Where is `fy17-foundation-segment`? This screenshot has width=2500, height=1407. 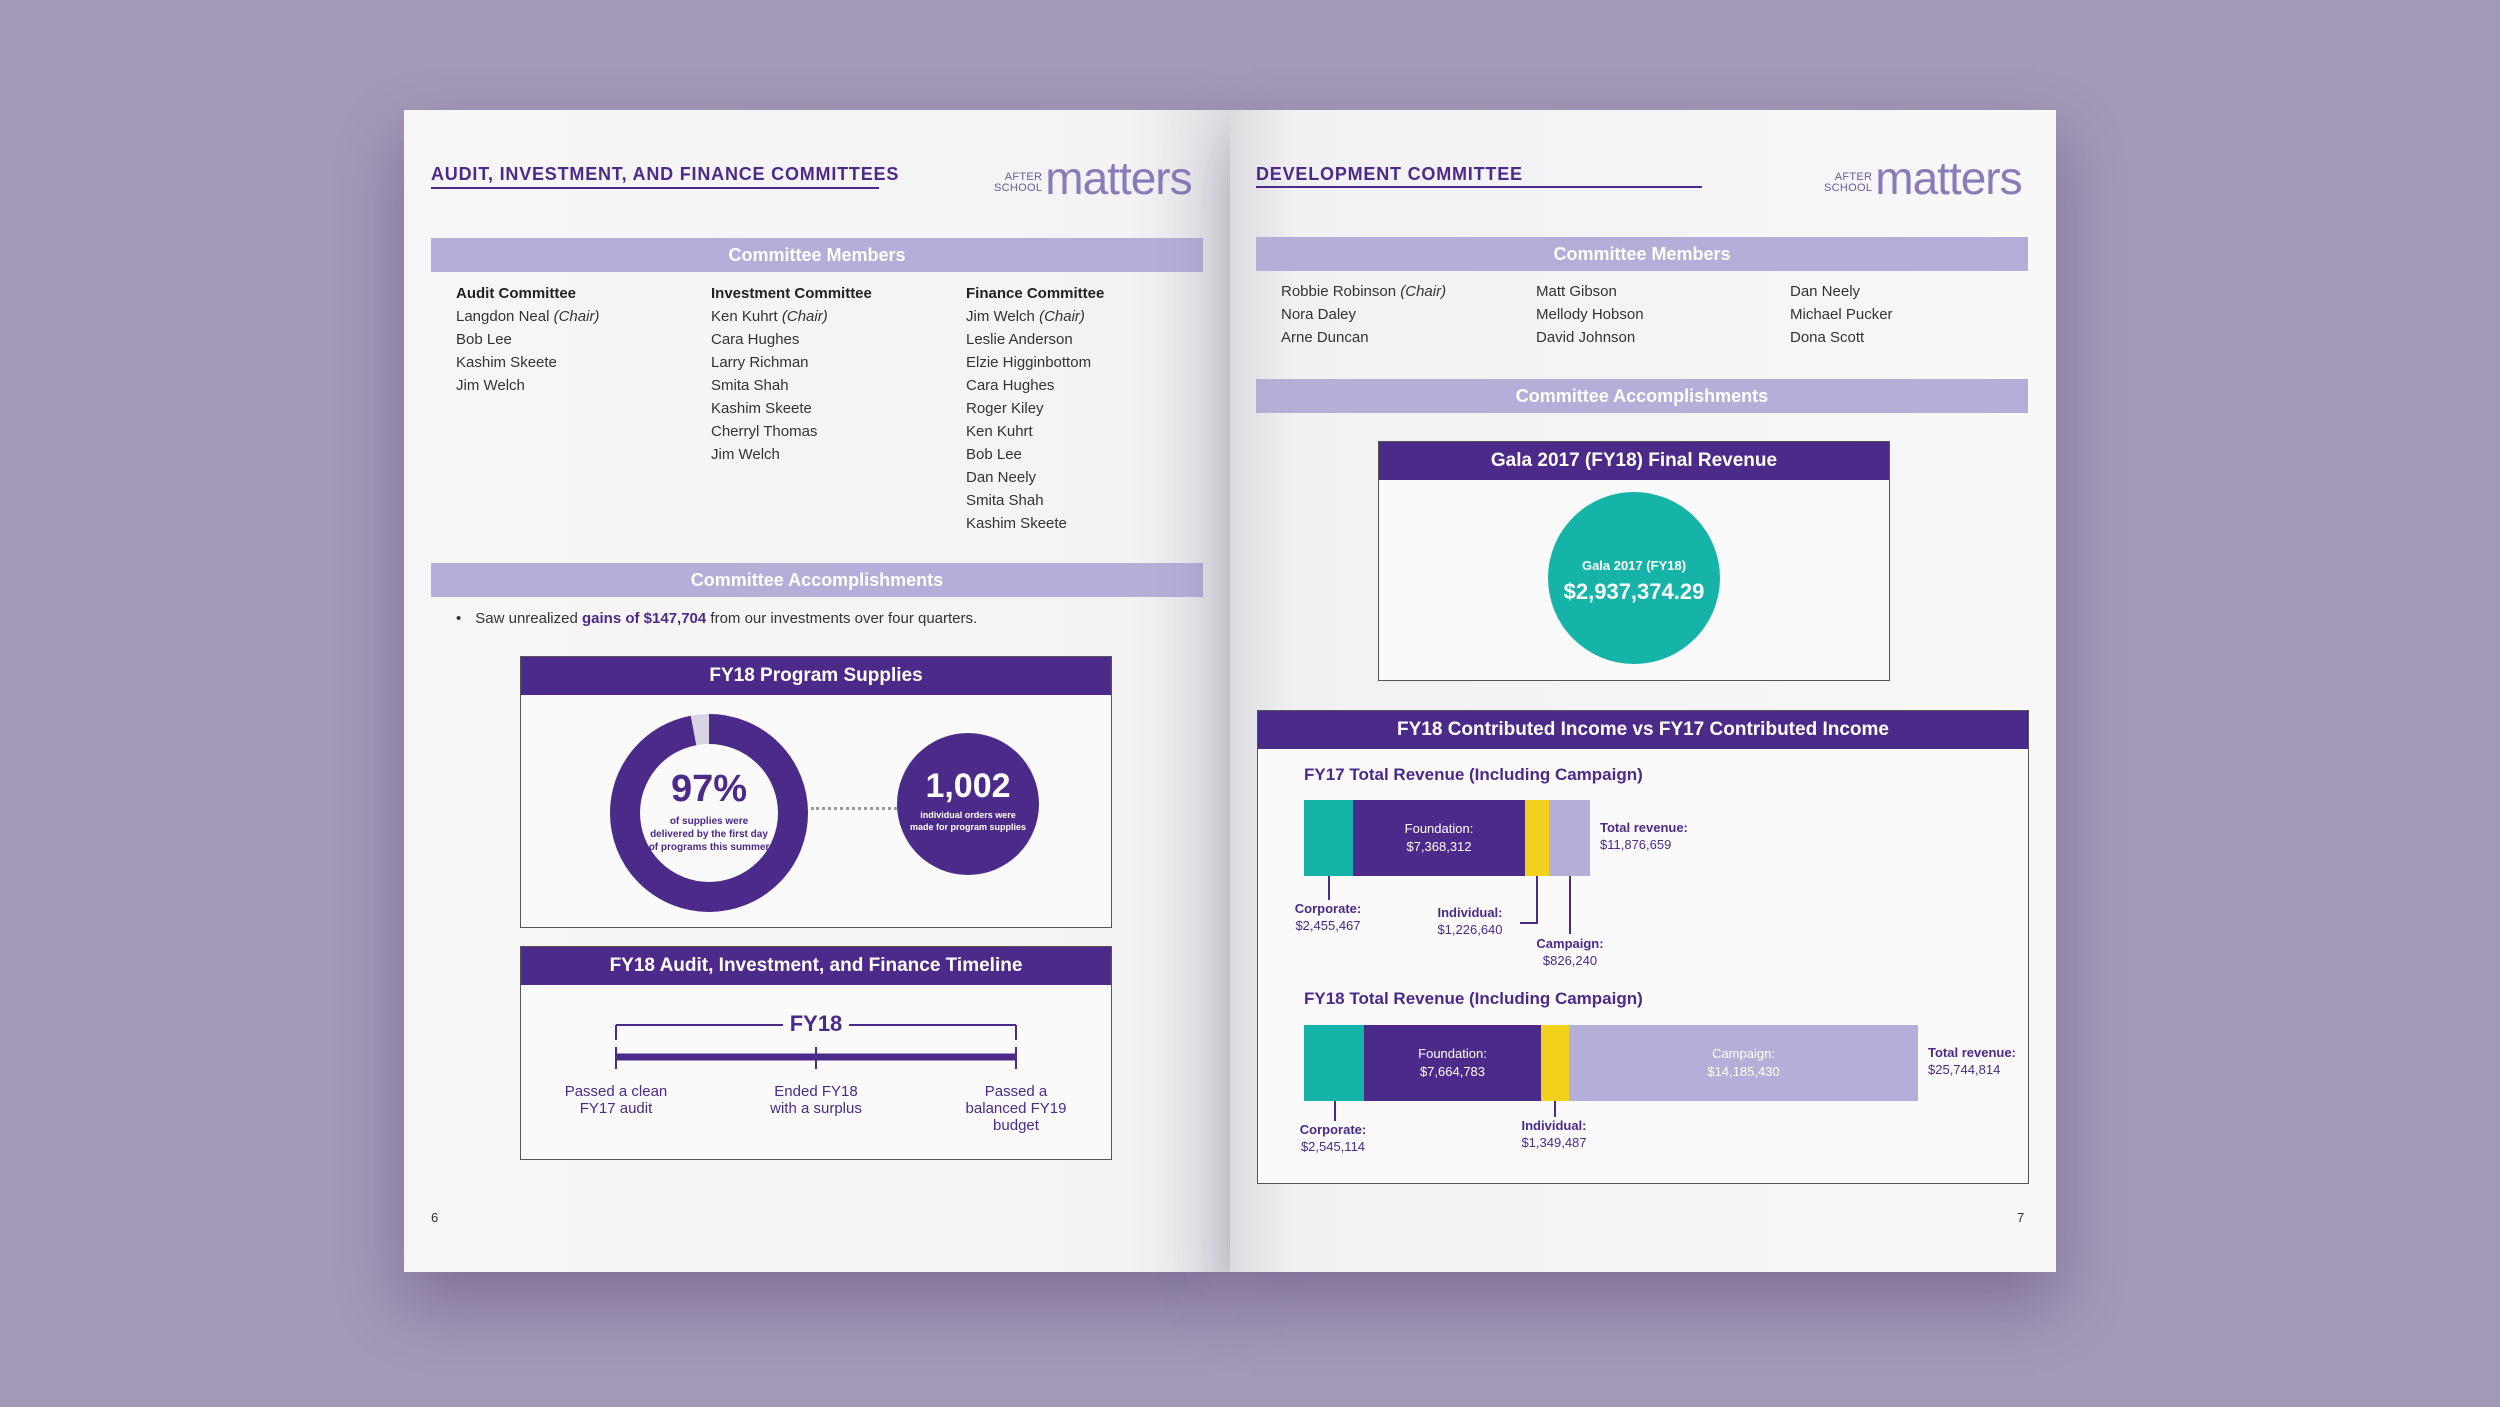 fy17-foundation-segment is located at coordinates (1439, 838).